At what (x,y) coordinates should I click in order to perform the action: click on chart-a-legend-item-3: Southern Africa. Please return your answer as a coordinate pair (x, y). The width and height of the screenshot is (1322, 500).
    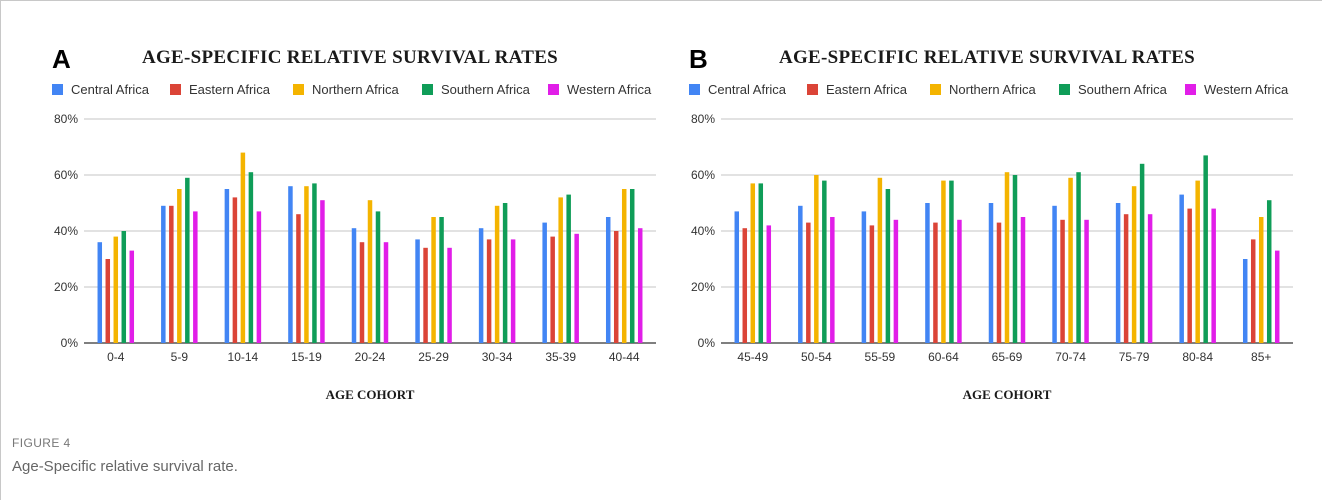
    Looking at the image, I should click on (476, 89).